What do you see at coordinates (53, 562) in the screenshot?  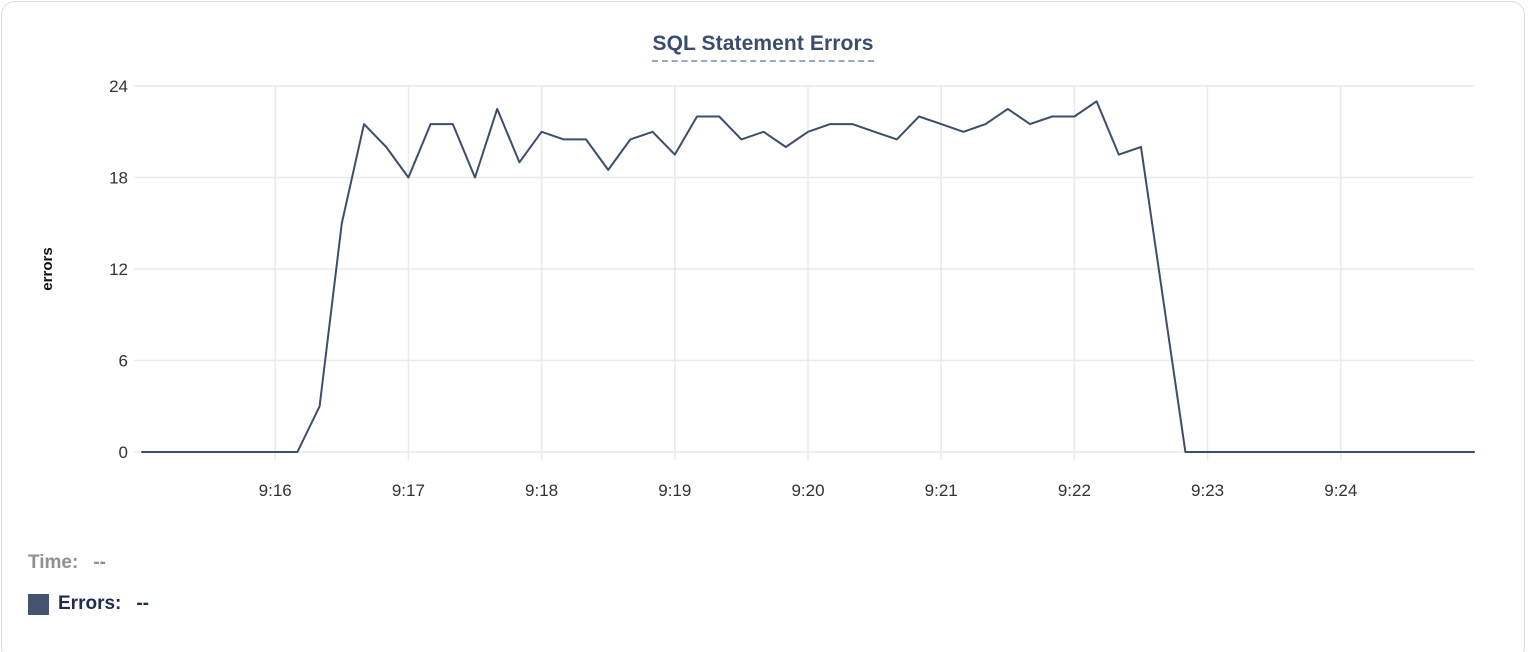 I see `time-label: Time:` at bounding box center [53, 562].